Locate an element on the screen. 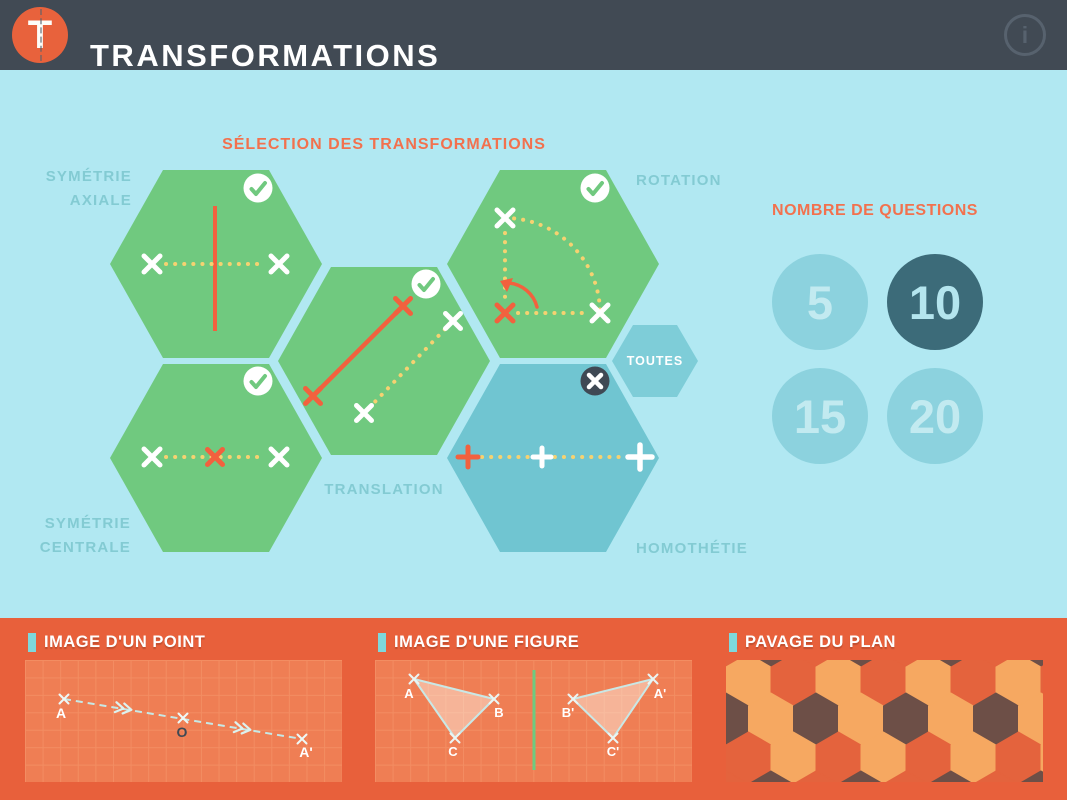  hexagon-translation is located at coordinates (384, 361).